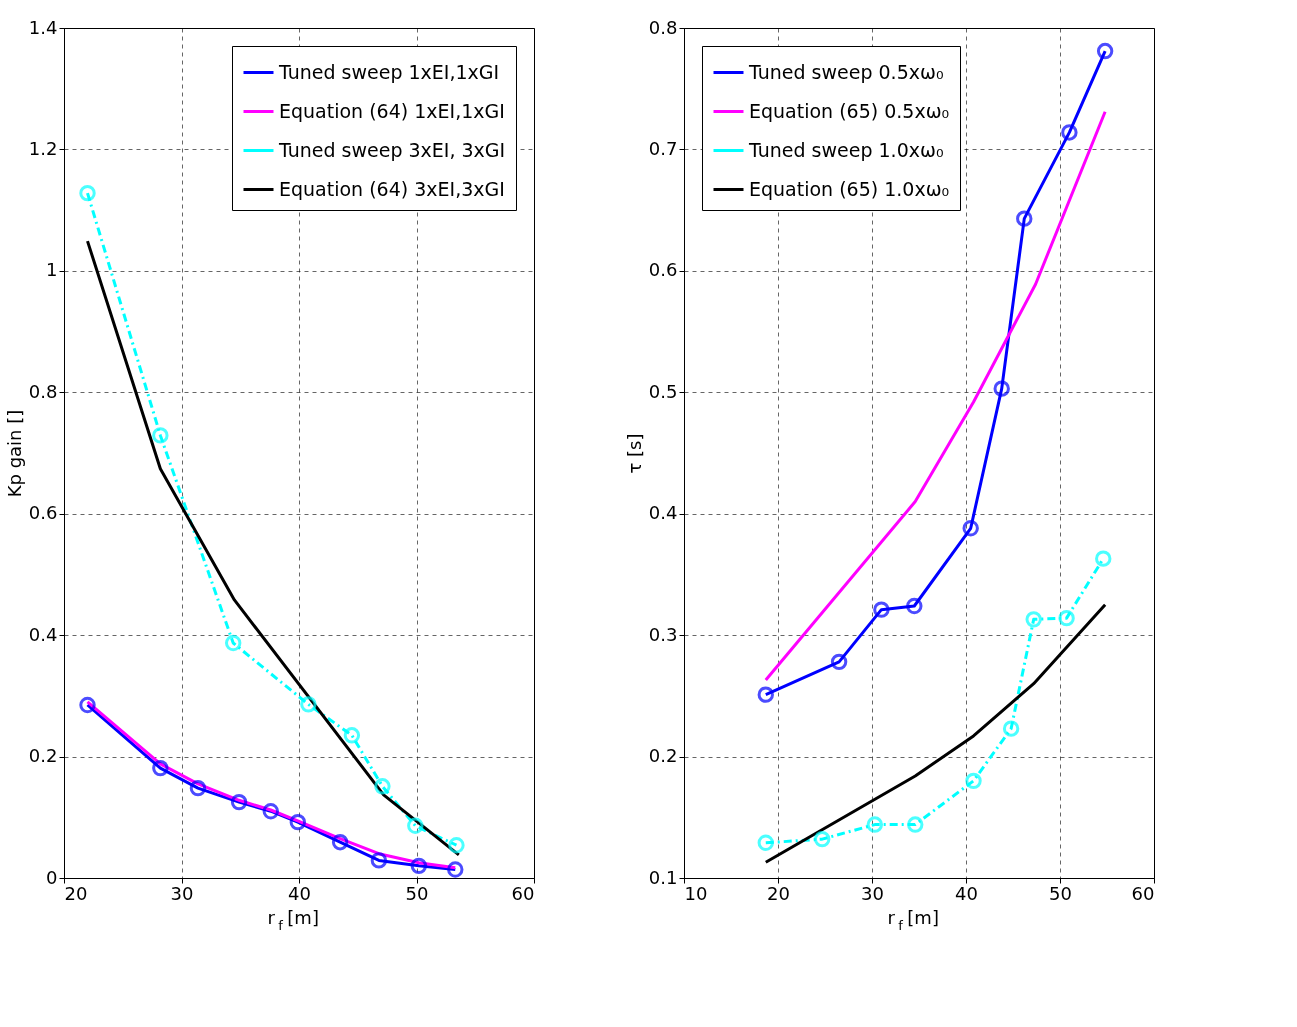 The height and width of the screenshot is (1027, 1297). Describe the element at coordinates (663, 391) in the screenshot. I see `y-tick-label: 0.5` at that location.